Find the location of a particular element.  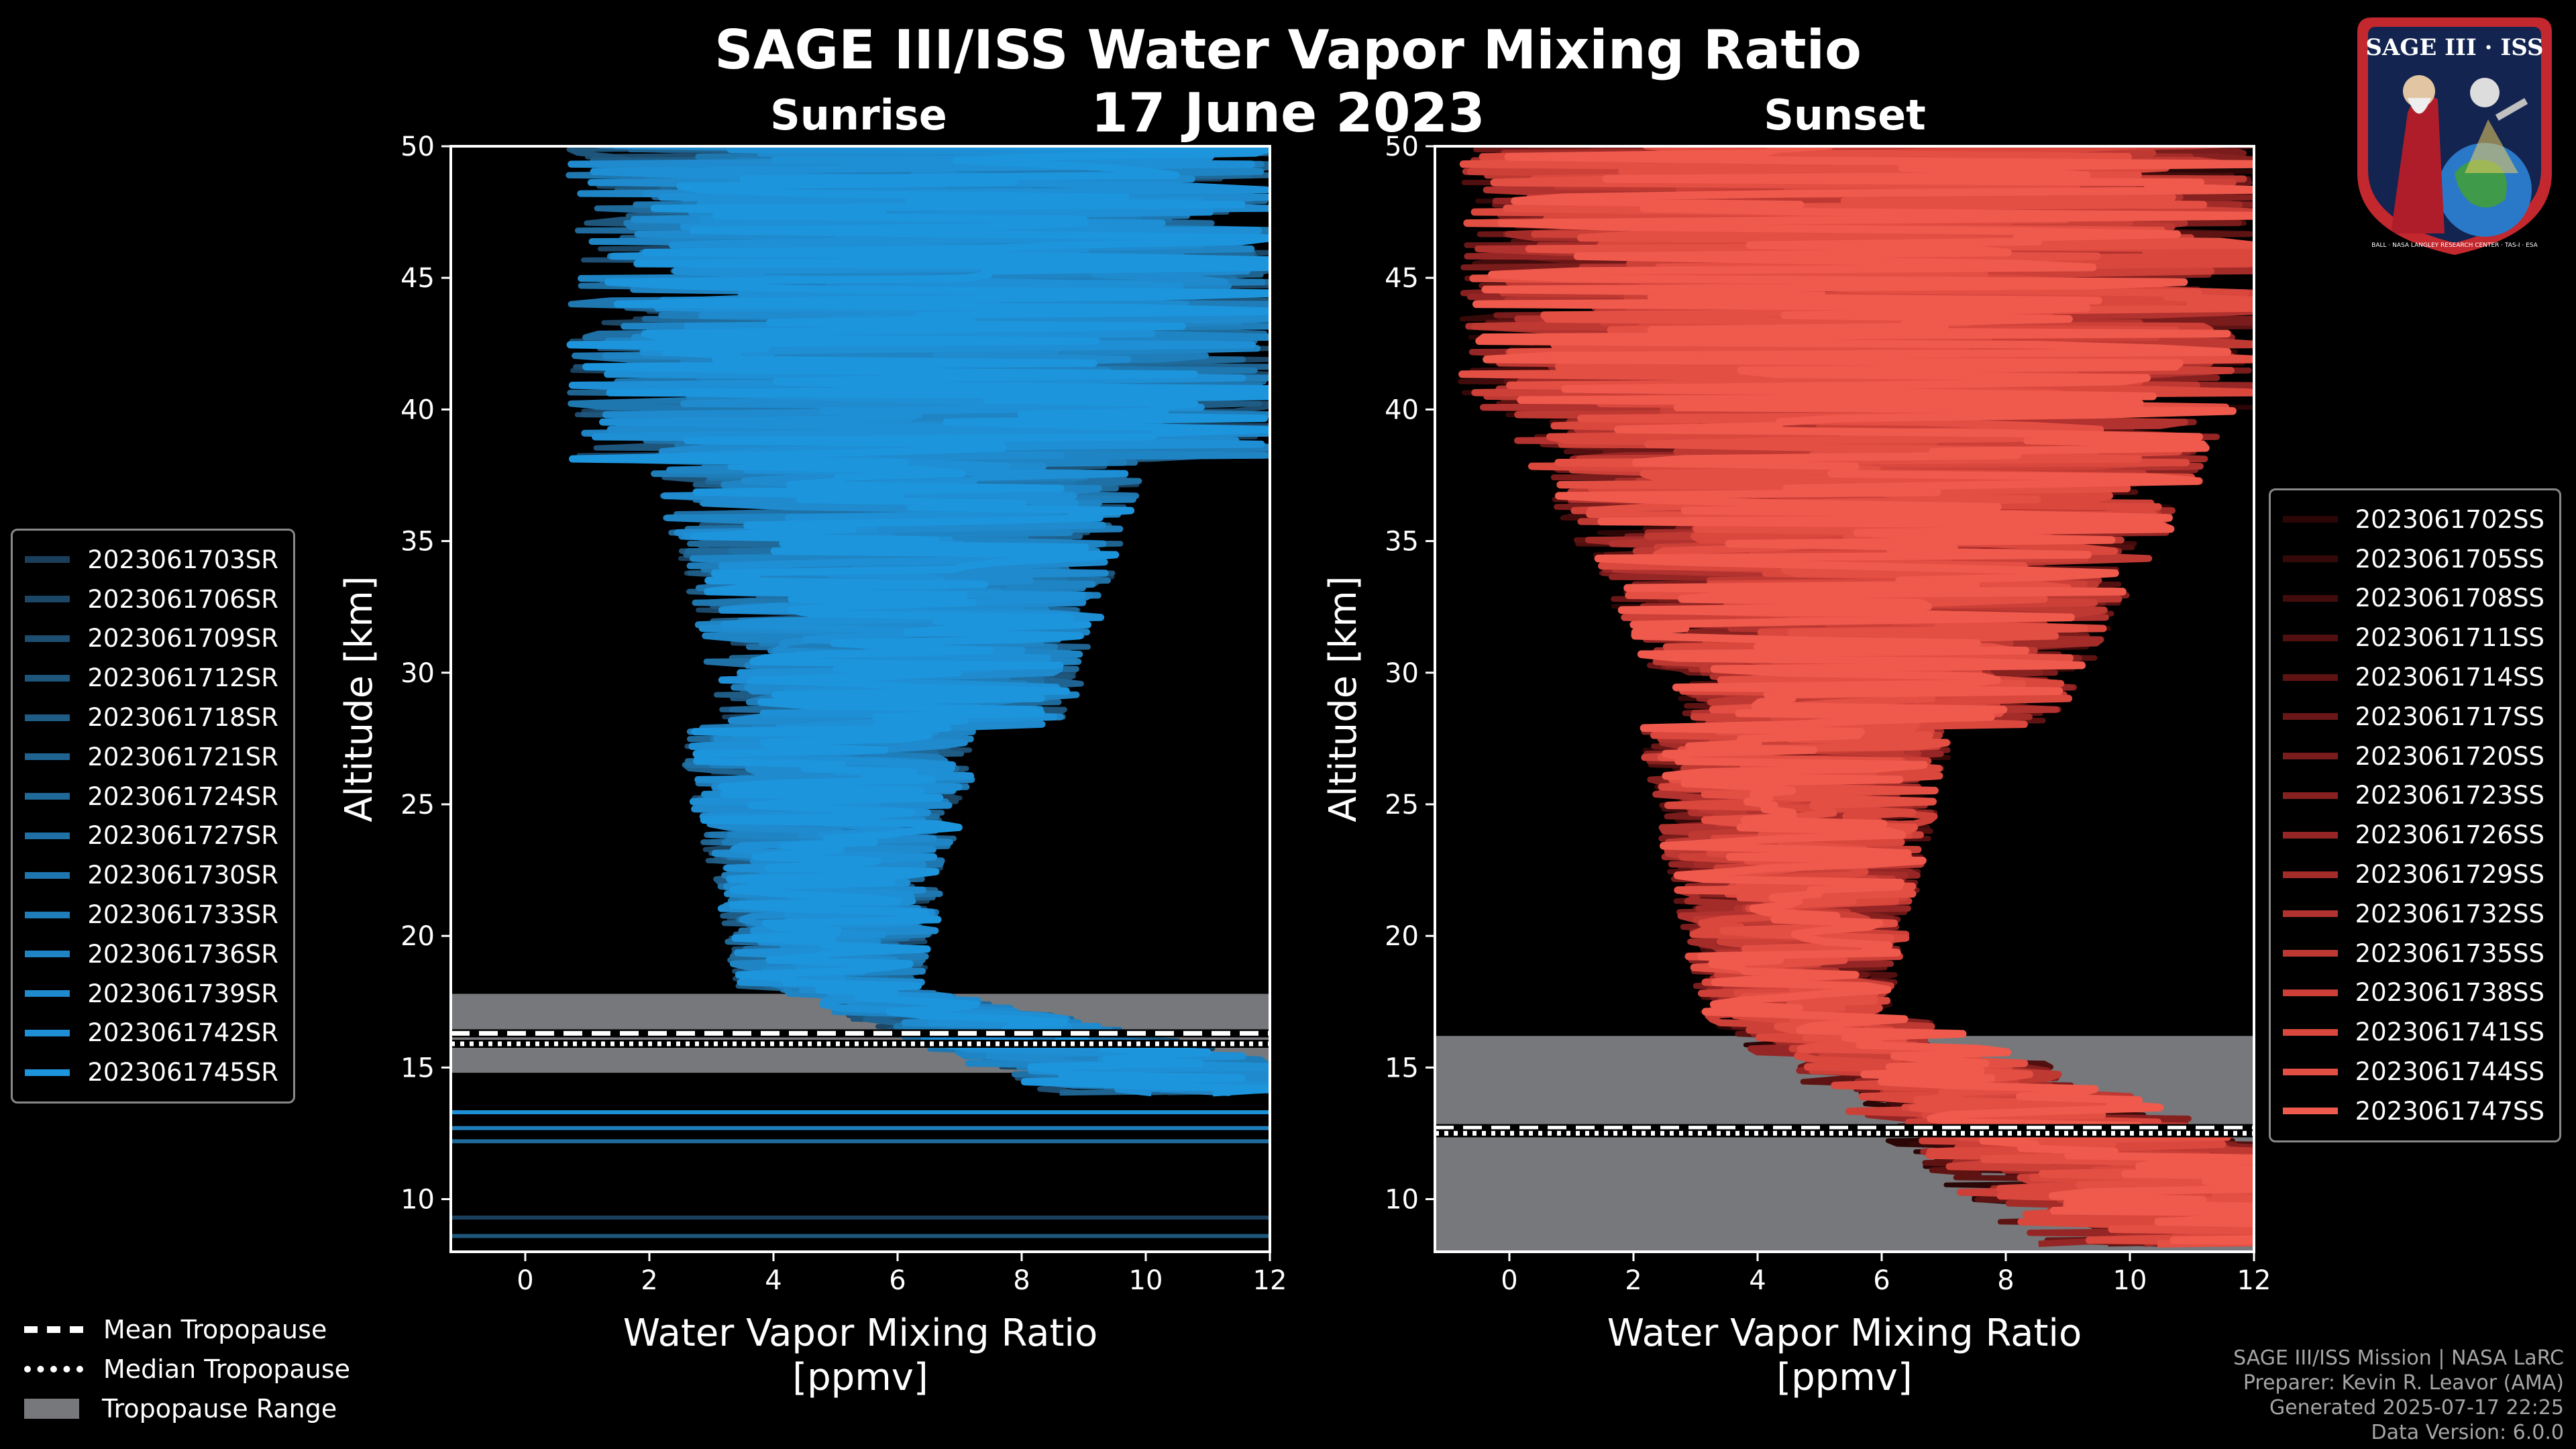

sunrise-y-tick-label: 15 is located at coordinates (417, 1068).